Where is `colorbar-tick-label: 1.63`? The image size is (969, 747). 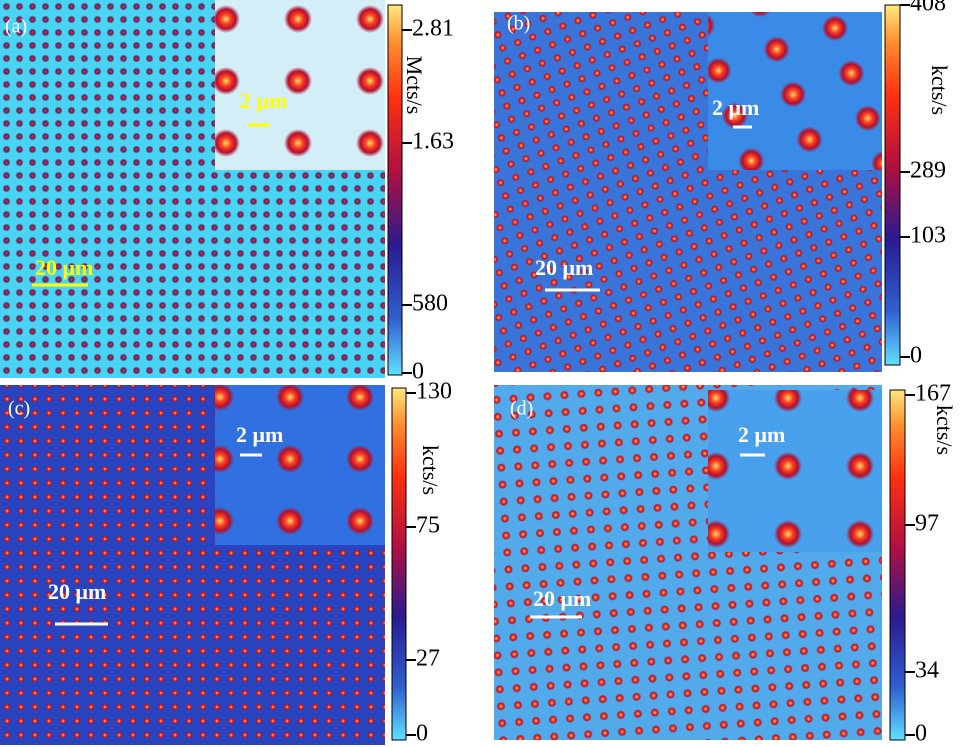 colorbar-tick-label: 1.63 is located at coordinates (433, 142).